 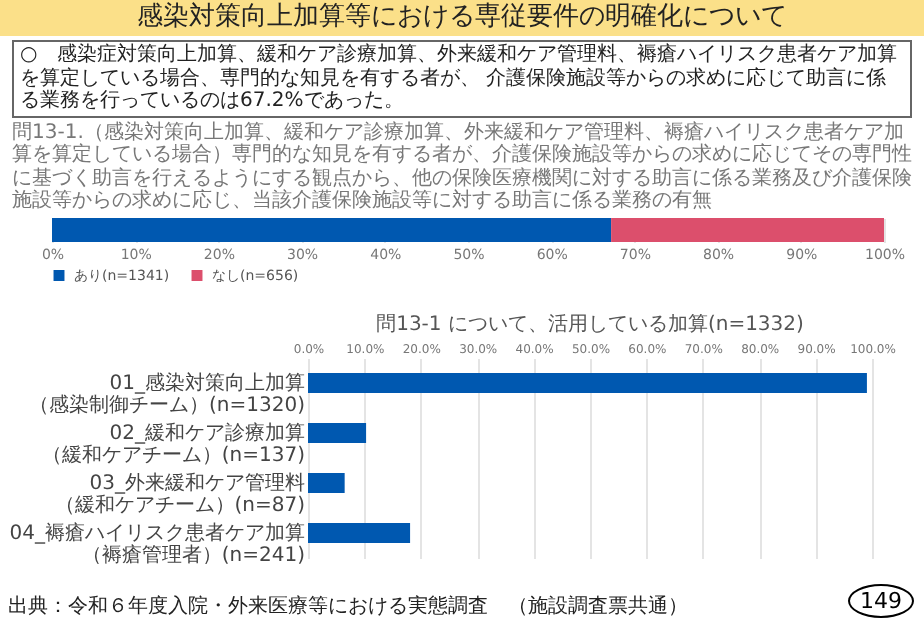 What do you see at coordinates (348, 606) in the screenshot?
I see `source-note: 出典：令和６年度入院・外来医療等における実態調査 （施設調査票共通）` at bounding box center [348, 606].